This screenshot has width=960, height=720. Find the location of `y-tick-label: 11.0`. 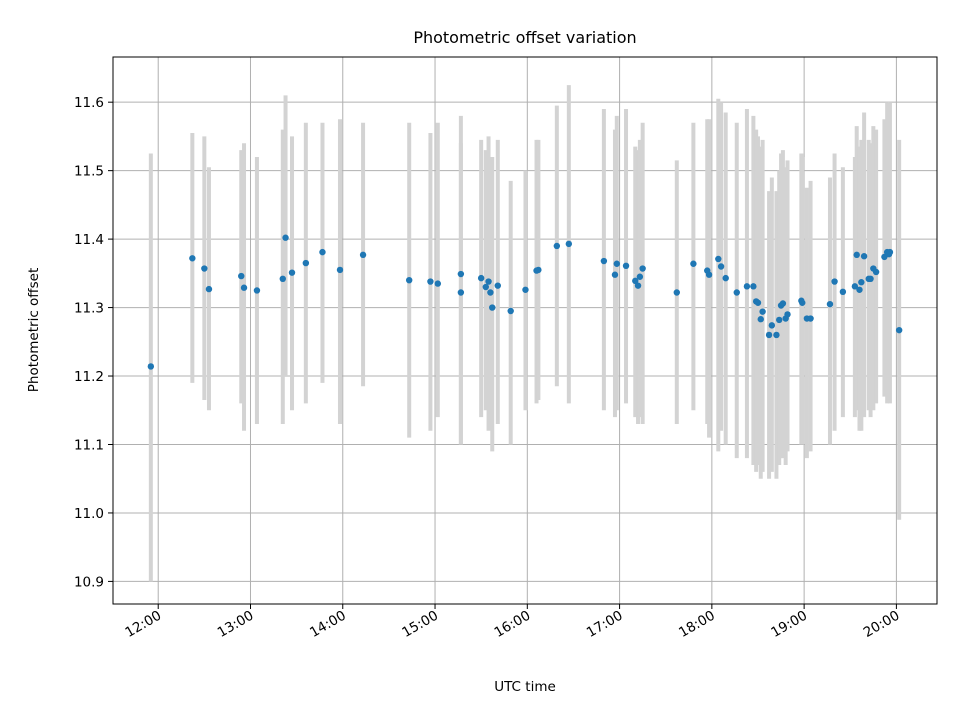

y-tick-label: 11.0 is located at coordinates (89, 514).